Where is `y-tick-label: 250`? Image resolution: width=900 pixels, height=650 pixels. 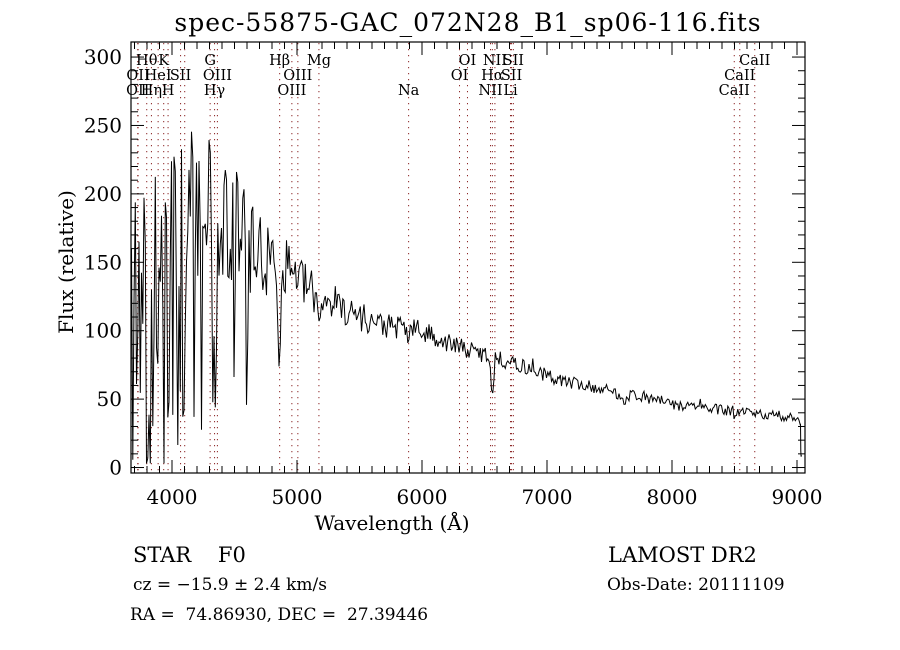
y-tick-label: 250 is located at coordinates (103, 125).